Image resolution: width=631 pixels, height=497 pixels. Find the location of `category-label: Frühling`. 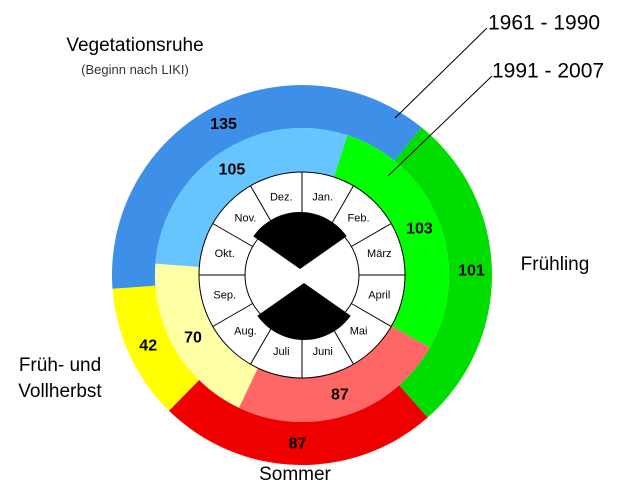

category-label: Frühling is located at coordinates (555, 264).